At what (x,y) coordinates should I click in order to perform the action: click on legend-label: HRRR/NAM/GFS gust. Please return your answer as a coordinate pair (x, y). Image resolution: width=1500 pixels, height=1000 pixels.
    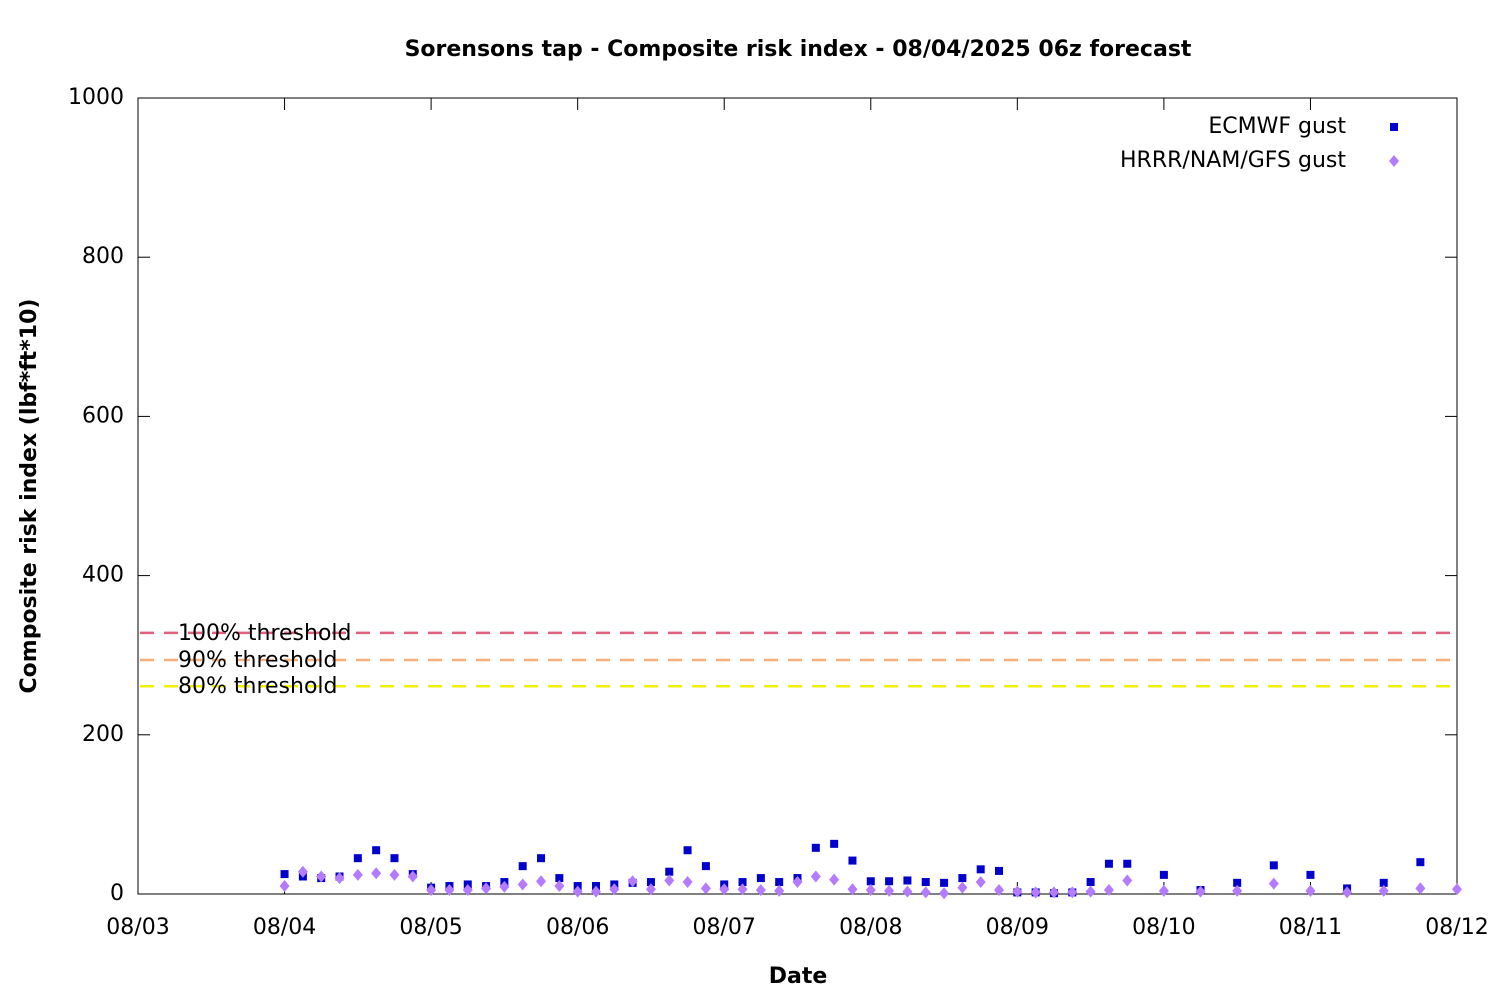
    Looking at the image, I should click on (1233, 160).